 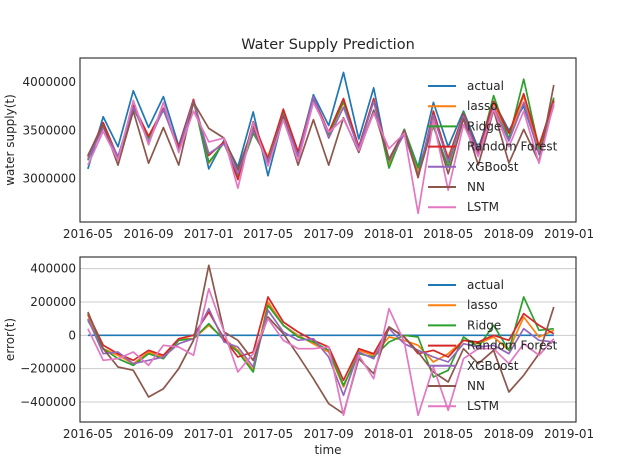 I want to click on y-tick-label: 3500000, so click(x=49, y=130).